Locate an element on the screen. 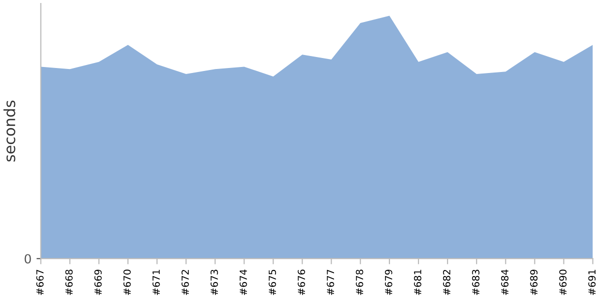 This screenshot has height=300, width=600. x-tick-label: #672 is located at coordinates (185, 282).